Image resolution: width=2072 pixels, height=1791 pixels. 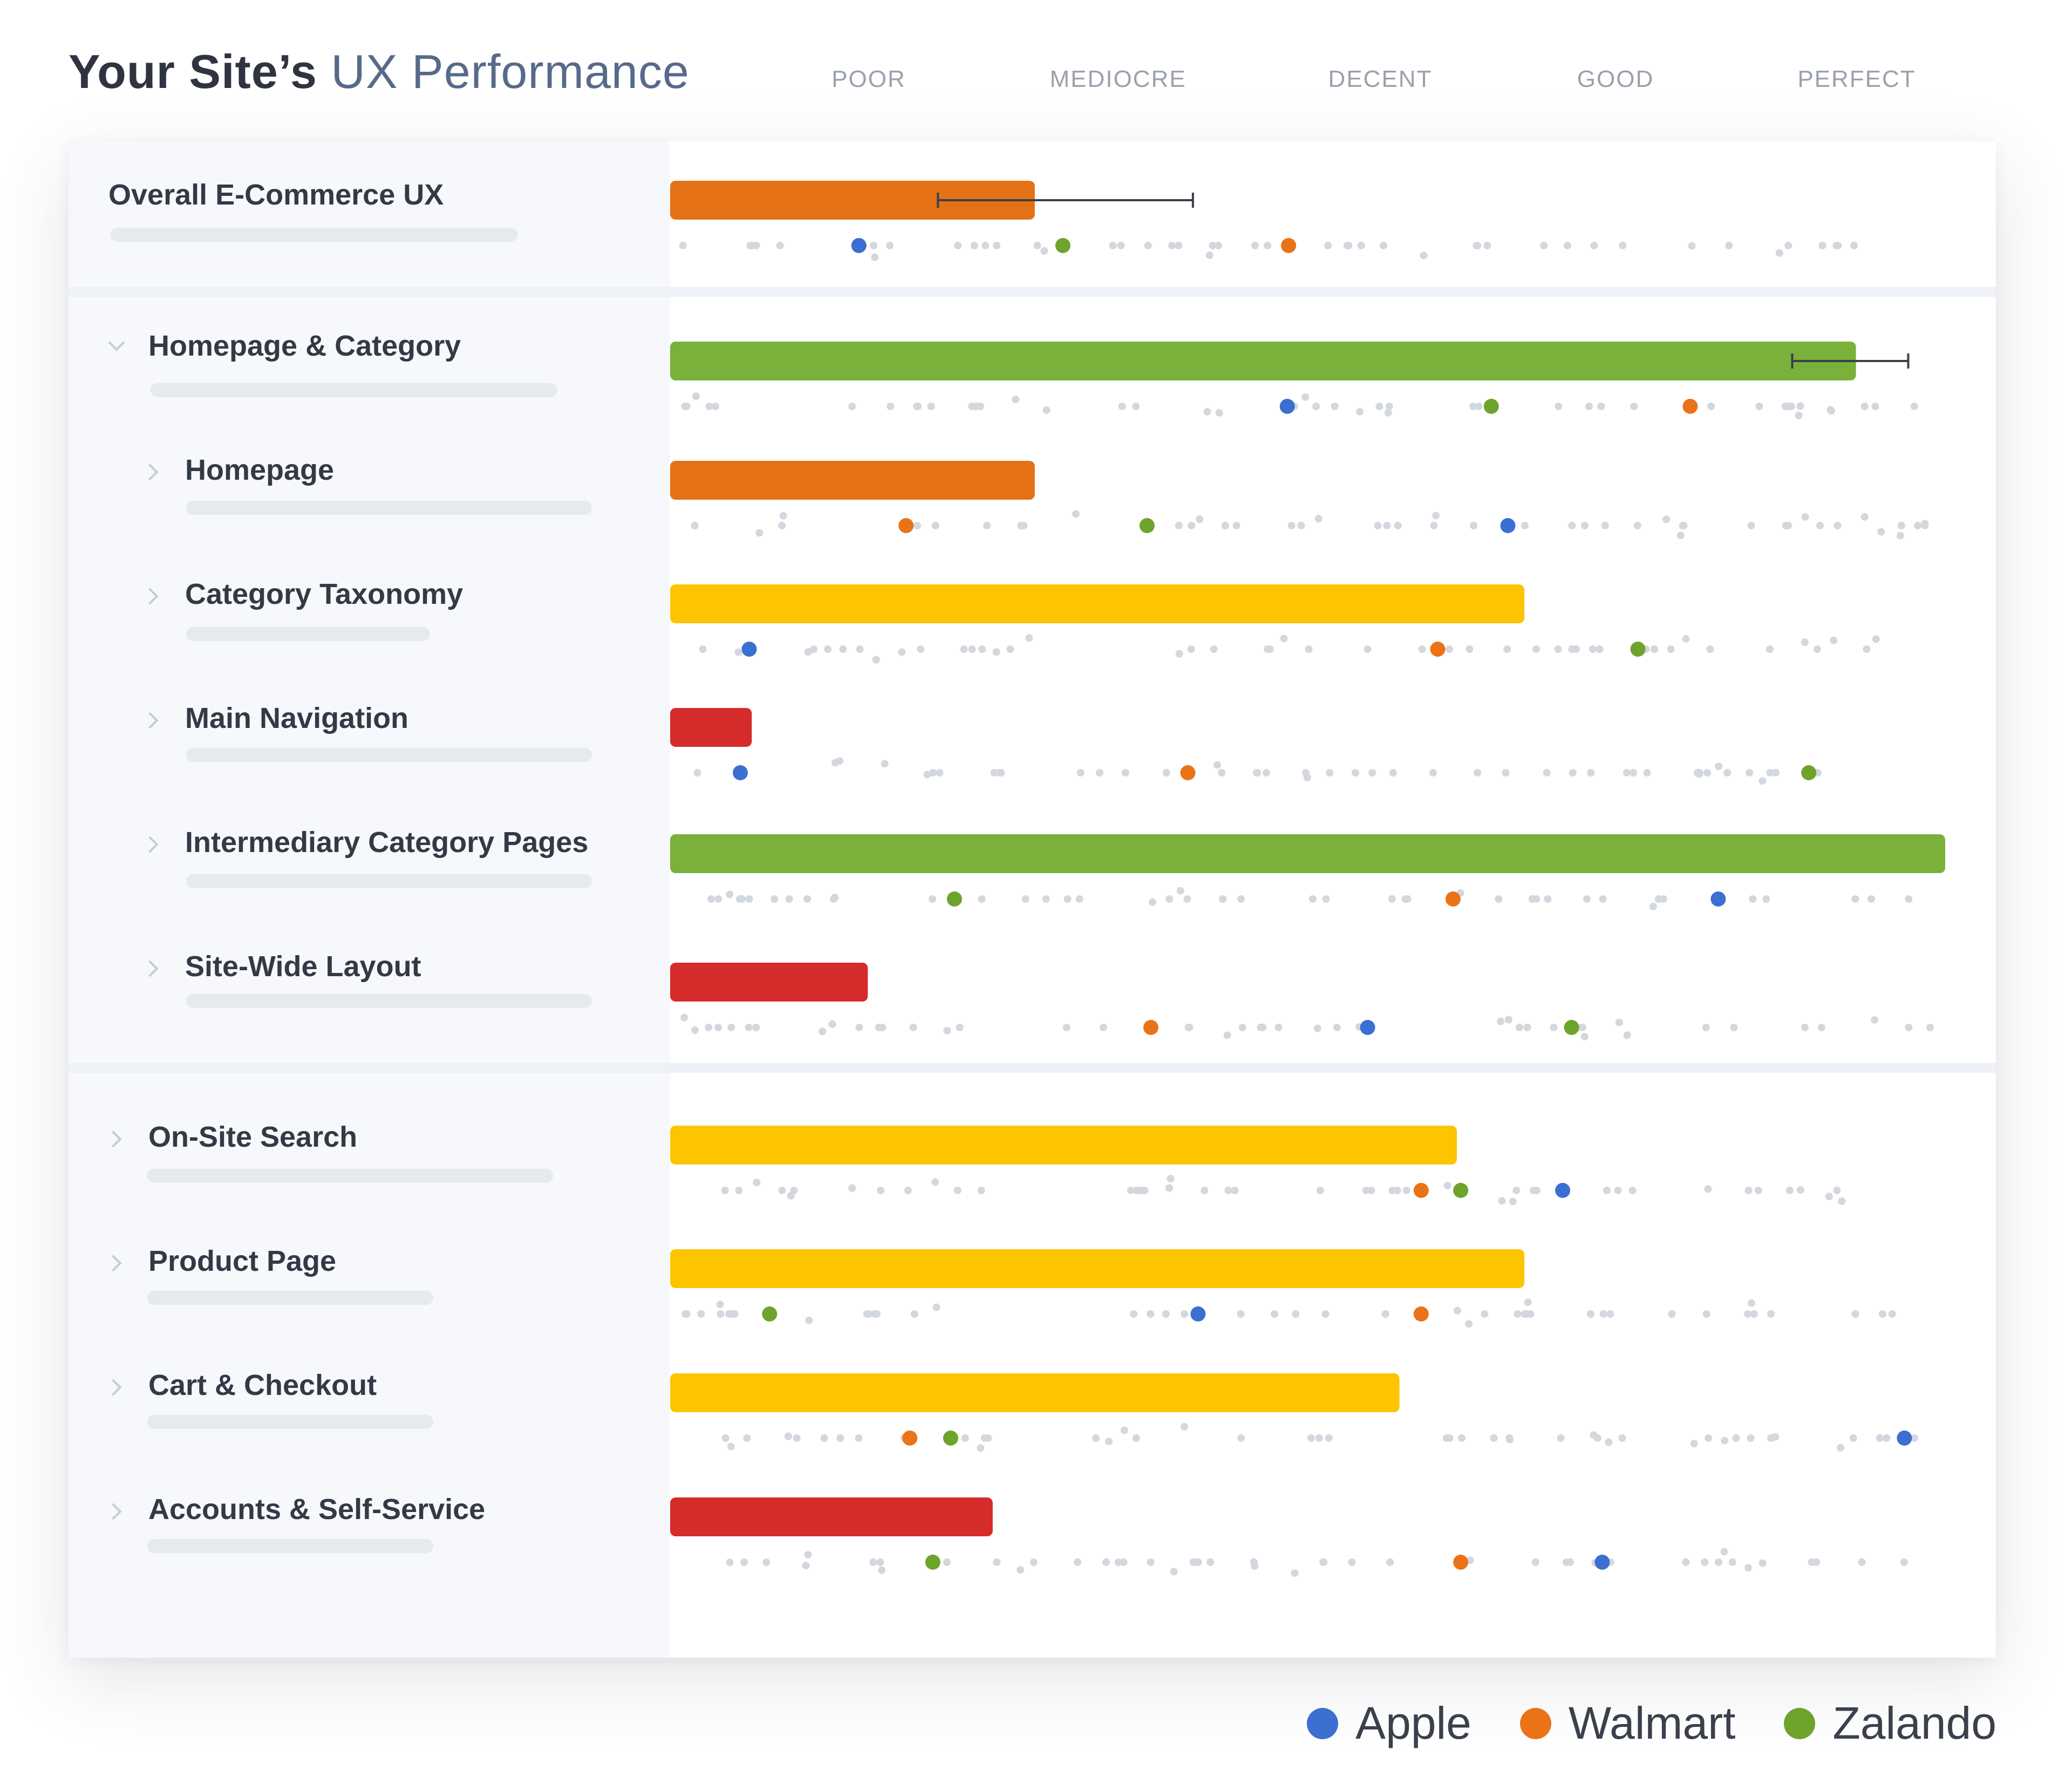 What do you see at coordinates (324, 594) in the screenshot?
I see `row-label-category-taxonomy: Category Taxonomy` at bounding box center [324, 594].